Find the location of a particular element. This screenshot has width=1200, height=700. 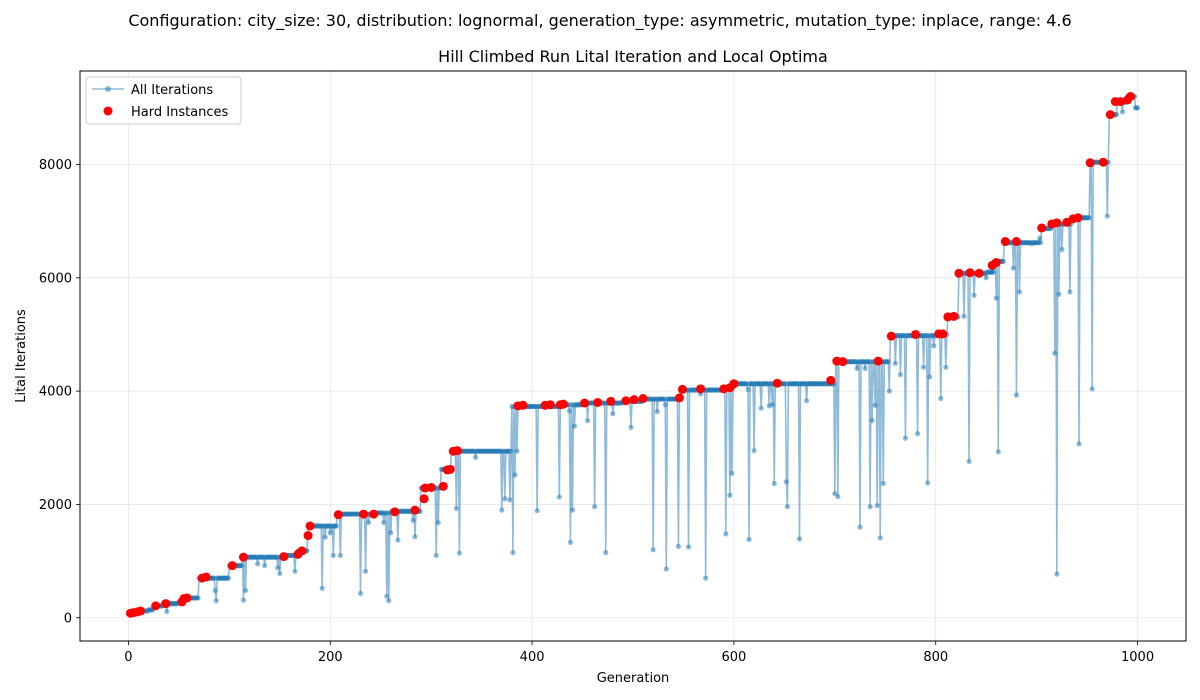

legend: All Iterations Hard Instances is located at coordinates (163, 100).